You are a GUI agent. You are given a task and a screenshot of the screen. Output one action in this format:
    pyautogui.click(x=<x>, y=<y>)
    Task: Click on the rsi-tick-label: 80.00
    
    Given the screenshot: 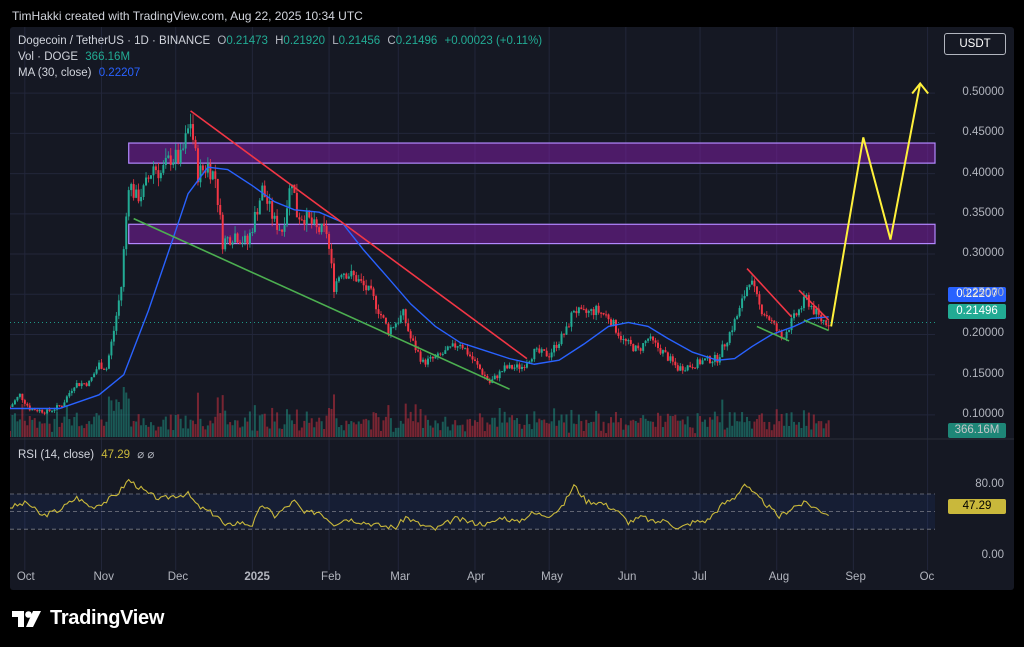 What is the action you would take?
    pyautogui.click(x=989, y=484)
    